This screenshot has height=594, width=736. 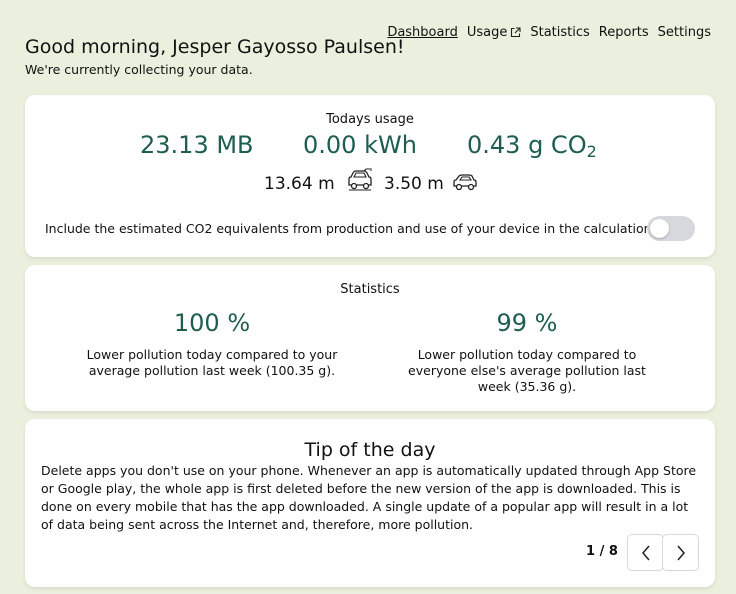 What do you see at coordinates (527, 145) in the screenshot?
I see `co2-value-main: 0.43 g CO` at bounding box center [527, 145].